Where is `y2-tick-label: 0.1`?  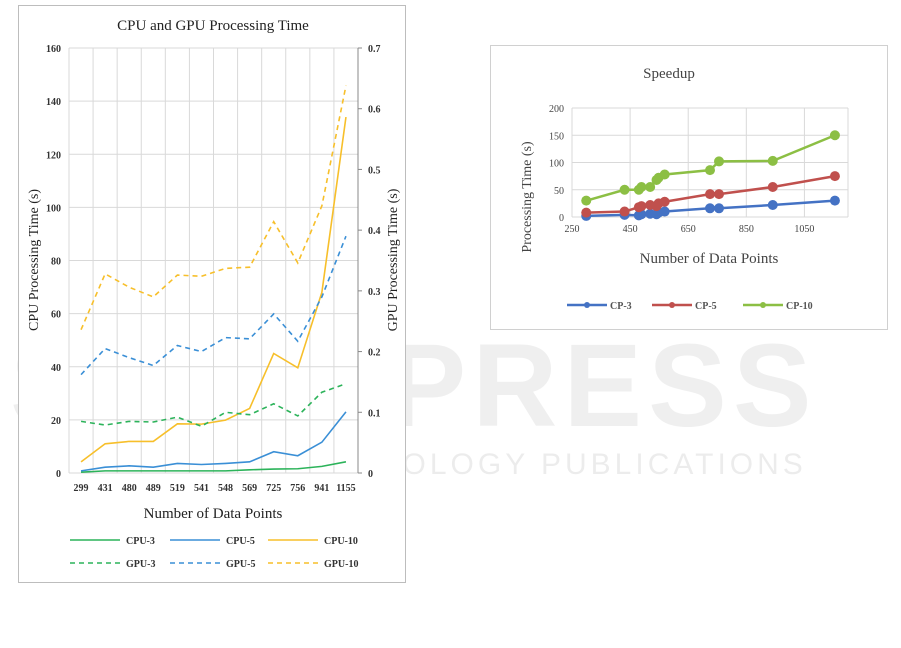 y2-tick-label: 0.1 is located at coordinates (374, 413).